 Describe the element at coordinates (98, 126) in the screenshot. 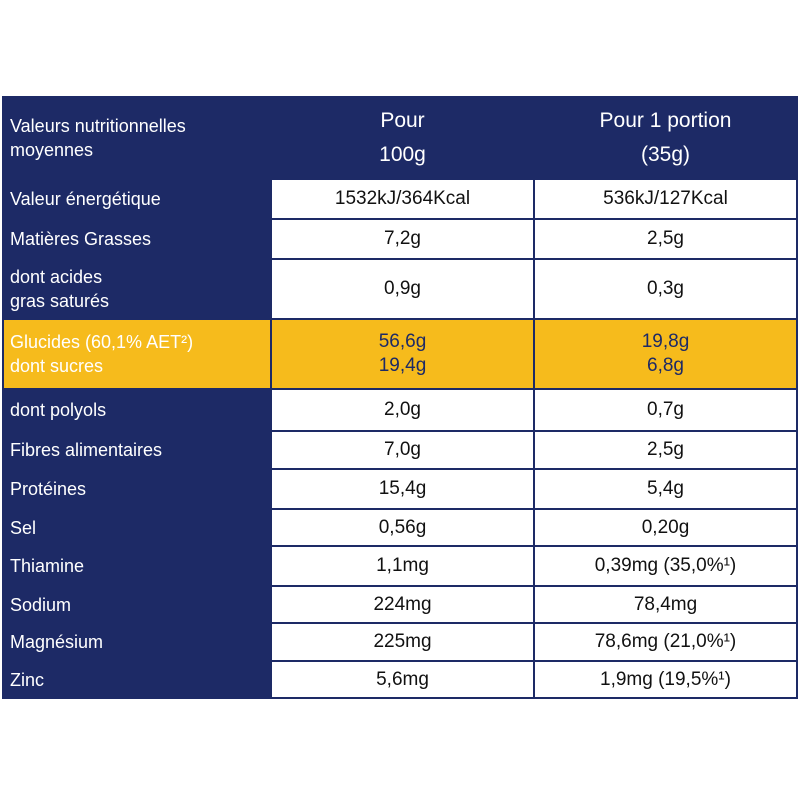

I see `cell-text: Valeurs nutritionnelles` at that location.